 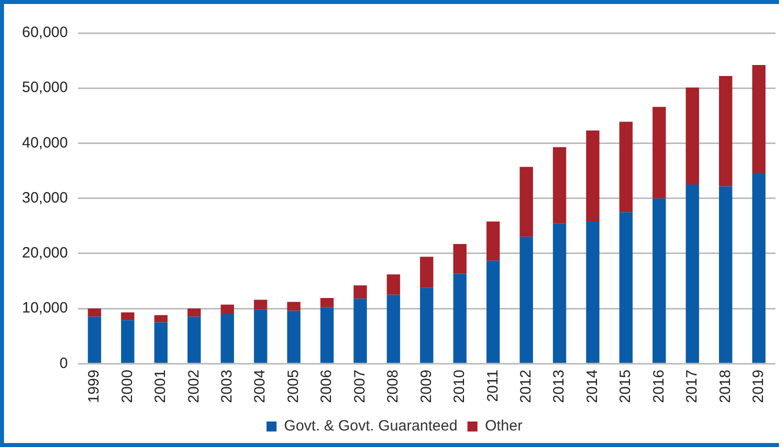 What do you see at coordinates (327, 387) in the screenshot?
I see `x-tick-label: 2006` at bounding box center [327, 387].